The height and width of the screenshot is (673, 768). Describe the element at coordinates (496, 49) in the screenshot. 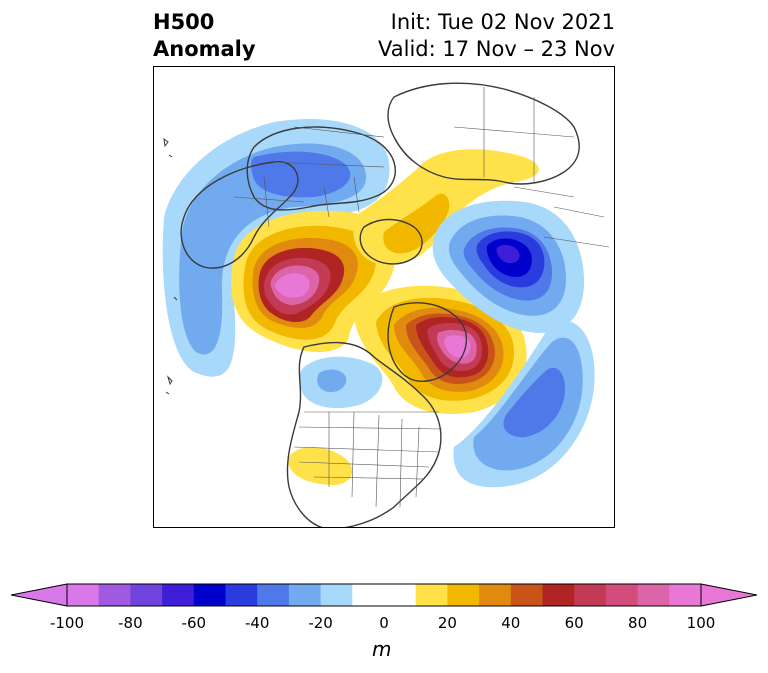

I see `valid-date: Valid: 17 Nov – 23 Nov` at that location.